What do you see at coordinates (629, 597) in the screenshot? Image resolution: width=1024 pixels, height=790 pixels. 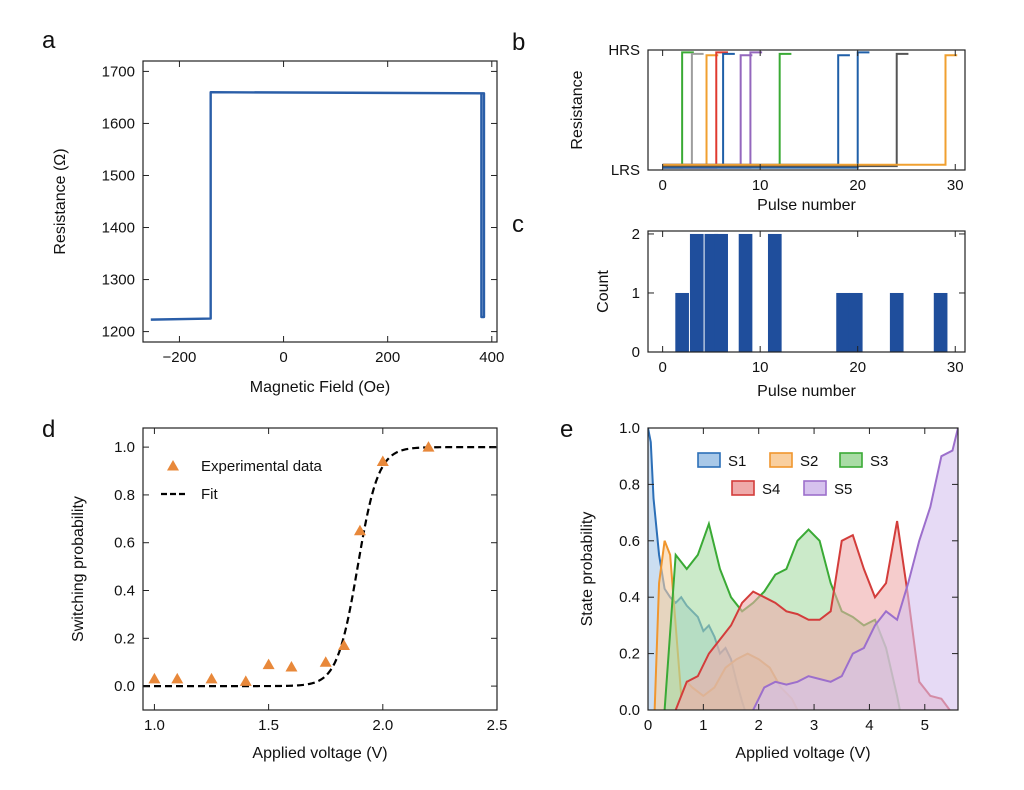 I see `y-tick-label: 0.4` at bounding box center [629, 597].